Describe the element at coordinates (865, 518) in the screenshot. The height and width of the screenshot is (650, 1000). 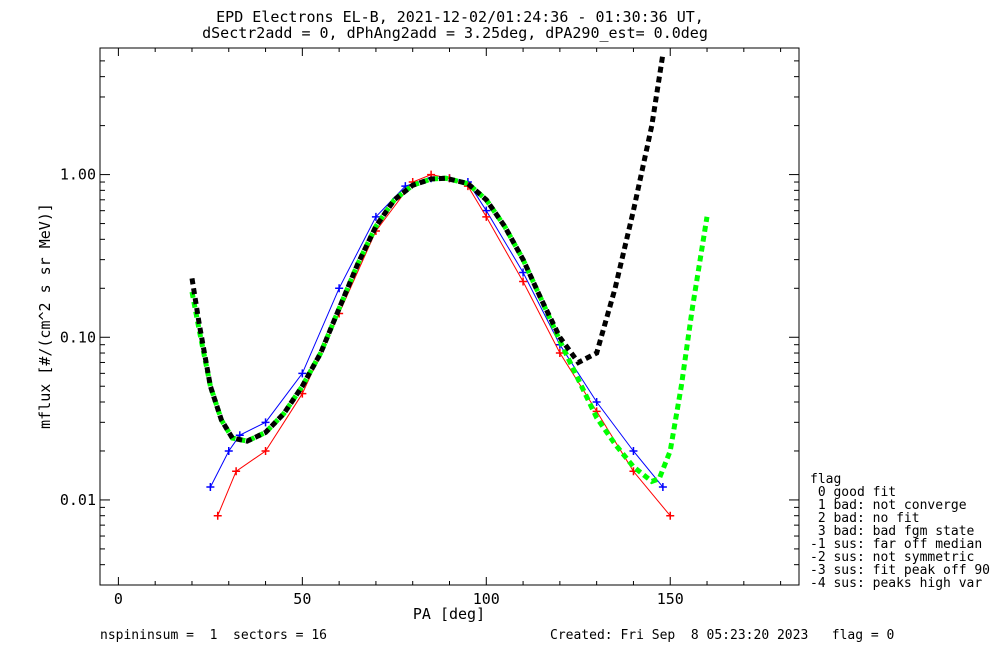
I see `legend-item: 2 bad: no fit` at that location.